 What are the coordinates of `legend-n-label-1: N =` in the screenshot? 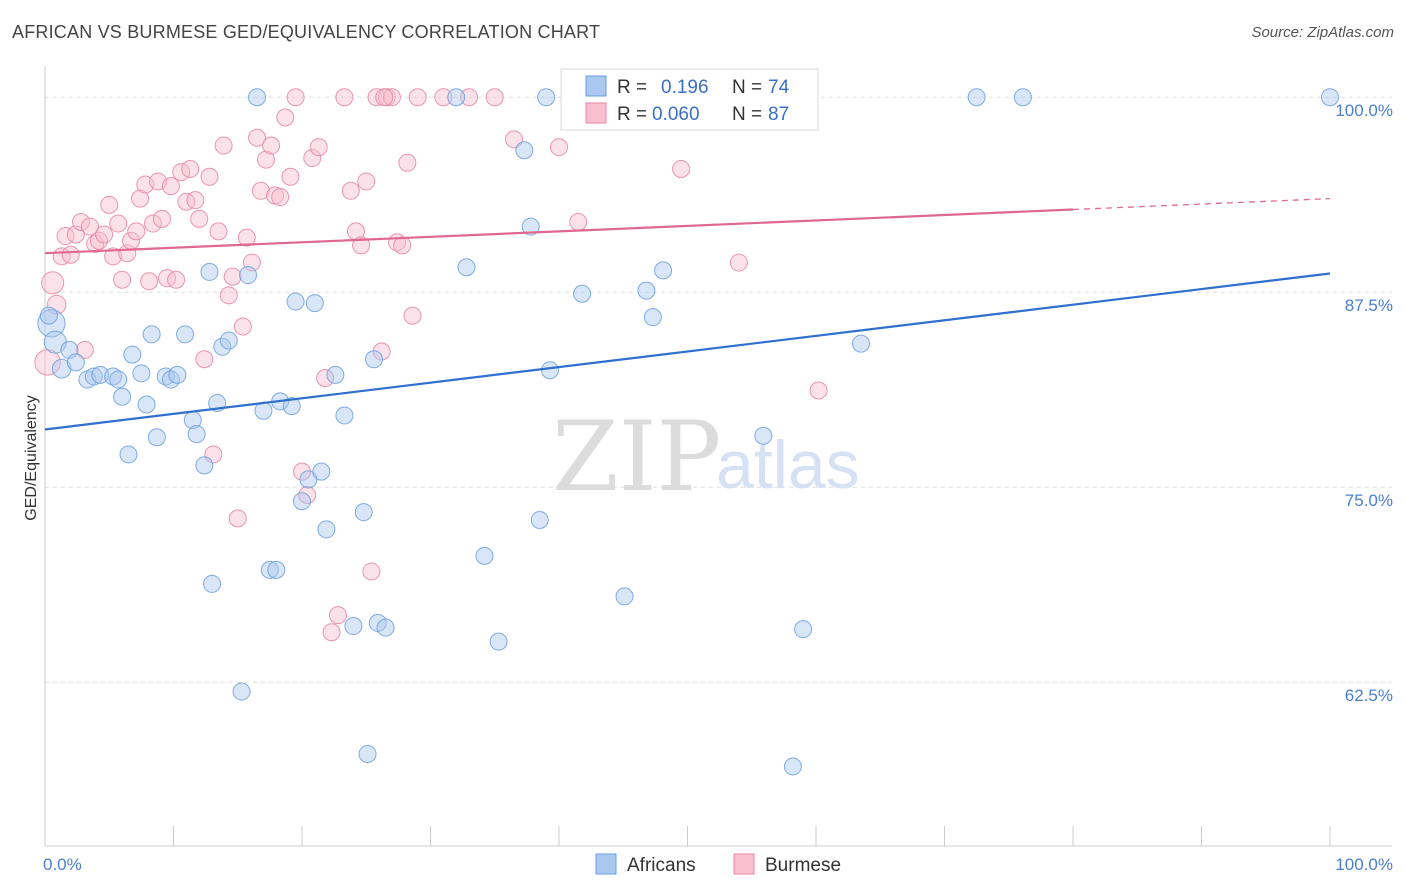 It's located at (747, 87).